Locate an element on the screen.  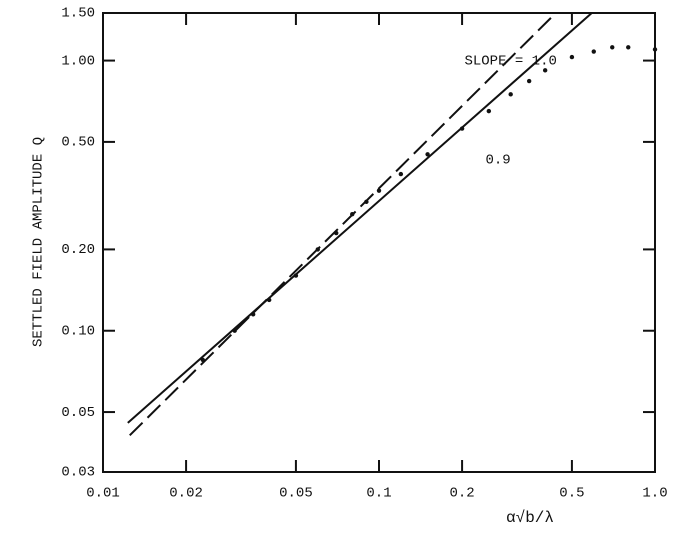
x-tick-label: 0.5 is located at coordinates (571, 494).